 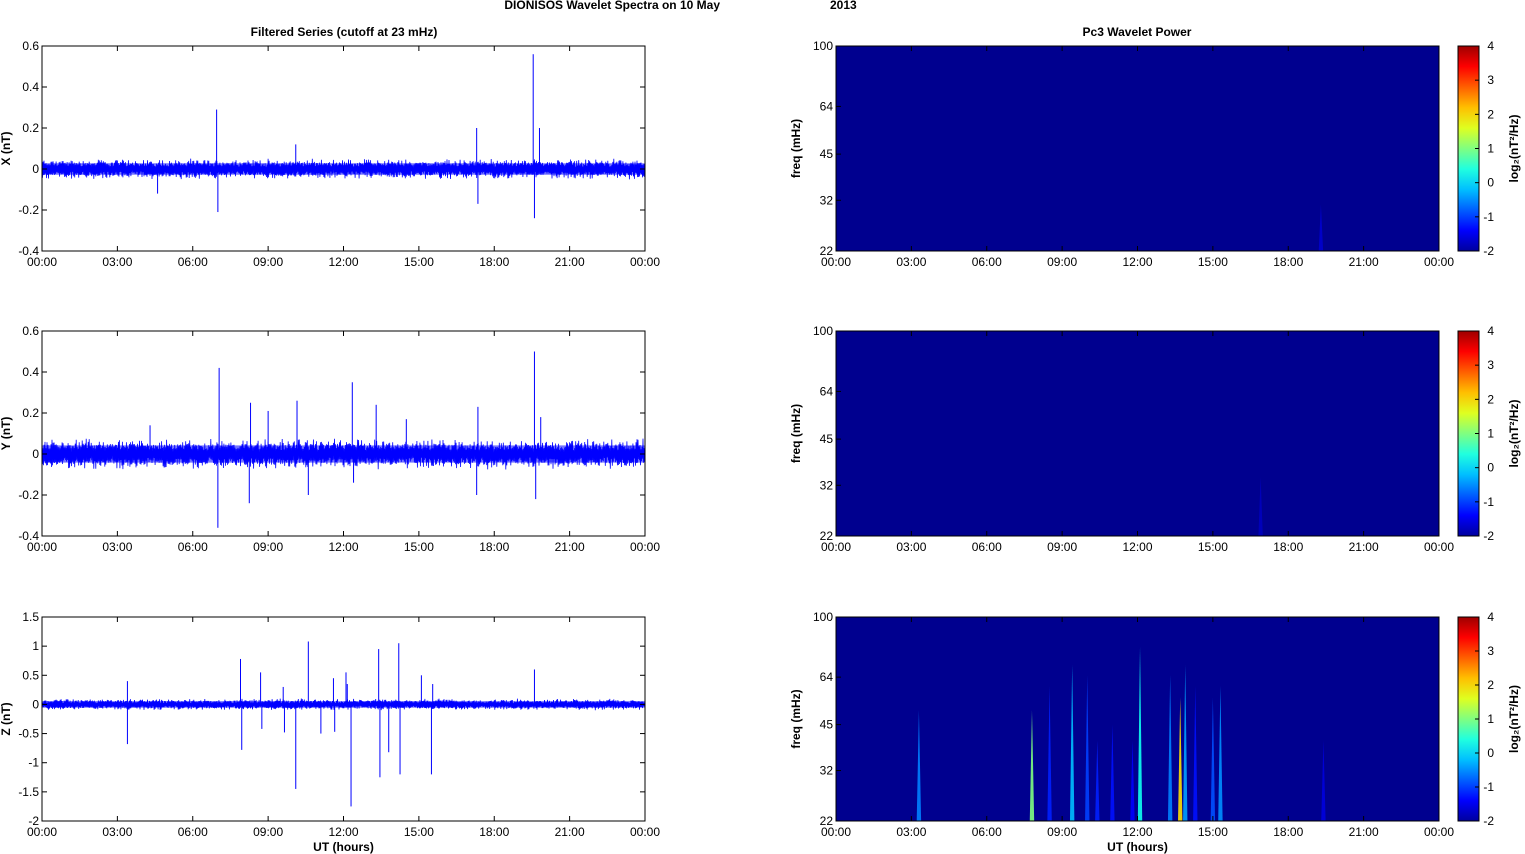 What do you see at coordinates (30, 331) in the screenshot?
I see `ytick-label: 0.6` at bounding box center [30, 331].